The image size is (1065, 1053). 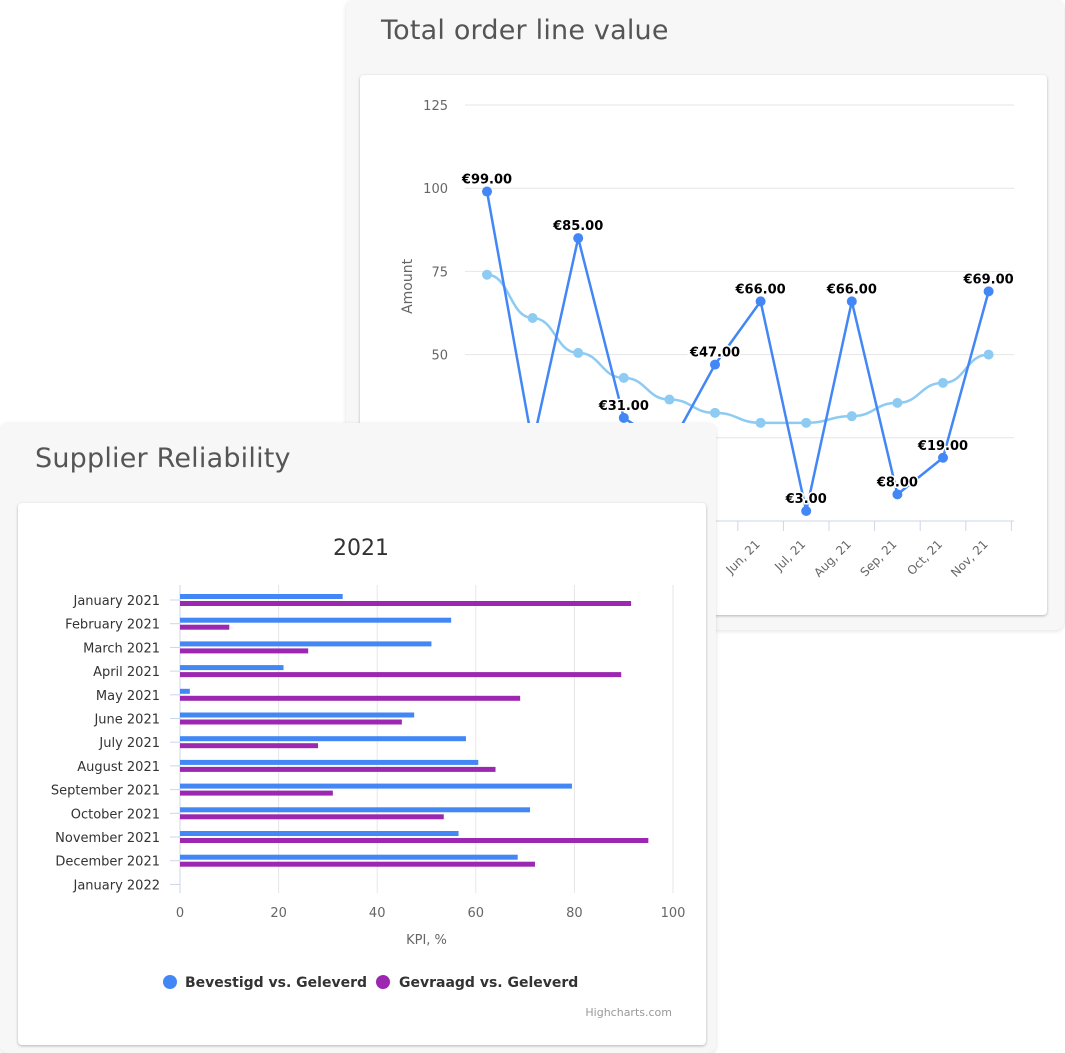 What do you see at coordinates (180, 913) in the screenshot?
I see `x-tick-label: 0` at bounding box center [180, 913].